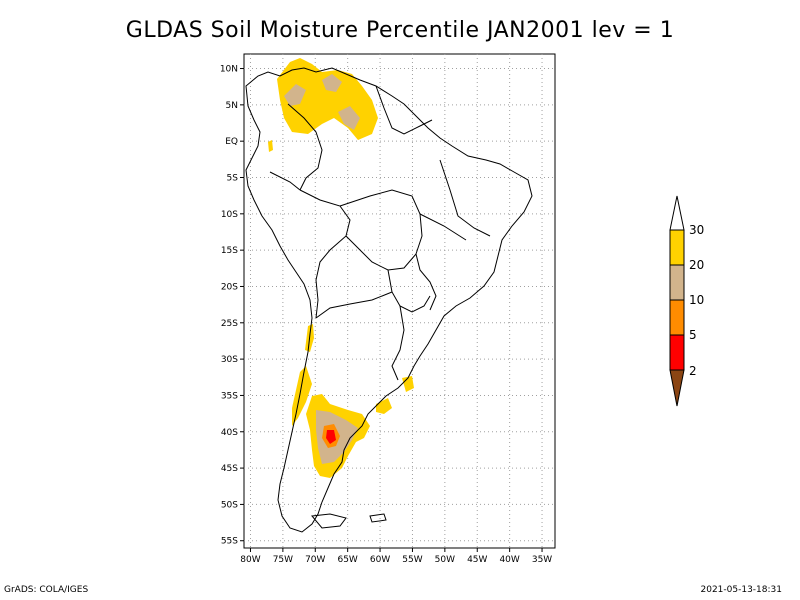  Describe the element at coordinates (231, 142) in the screenshot. I see `lat-tick-label: EQ` at that location.